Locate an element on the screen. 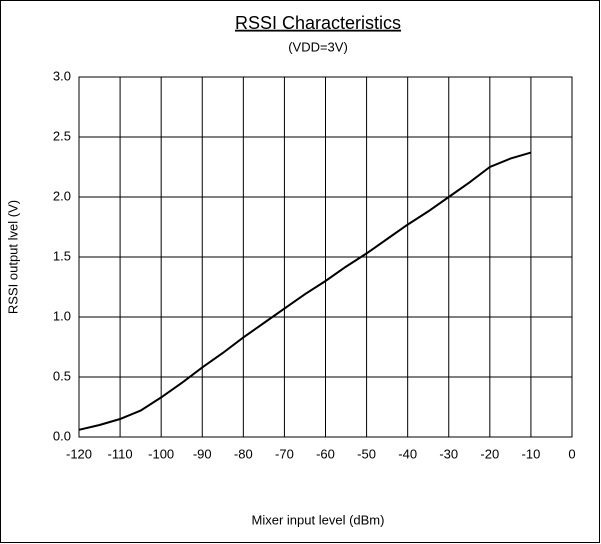 The height and width of the screenshot is (544, 601). chart-subtitle: (VDD=3V) is located at coordinates (318, 46).